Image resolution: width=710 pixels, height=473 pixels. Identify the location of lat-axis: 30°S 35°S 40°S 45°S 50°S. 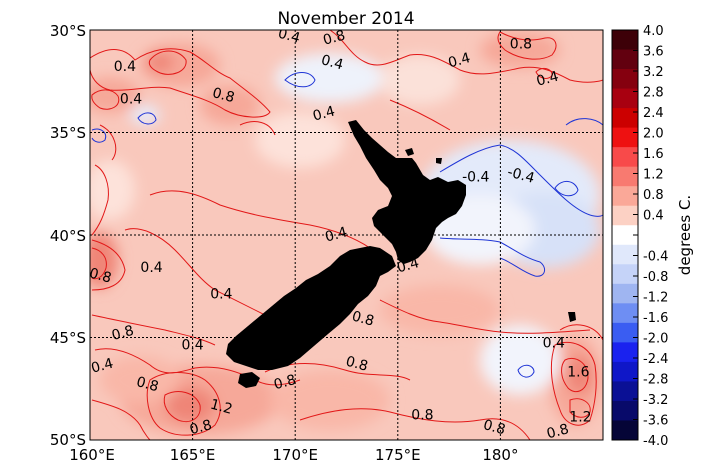
(68, 235).